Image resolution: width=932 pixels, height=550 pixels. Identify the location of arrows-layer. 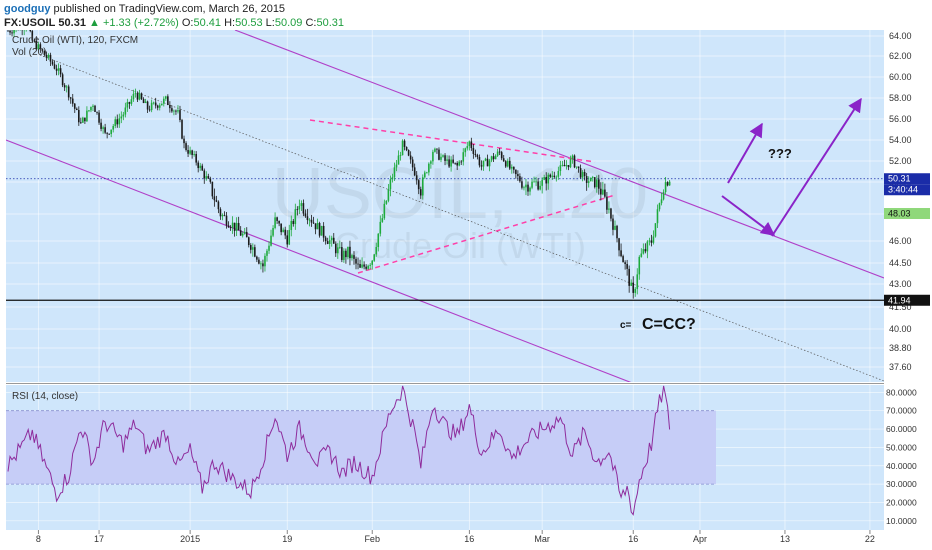
(791, 167).